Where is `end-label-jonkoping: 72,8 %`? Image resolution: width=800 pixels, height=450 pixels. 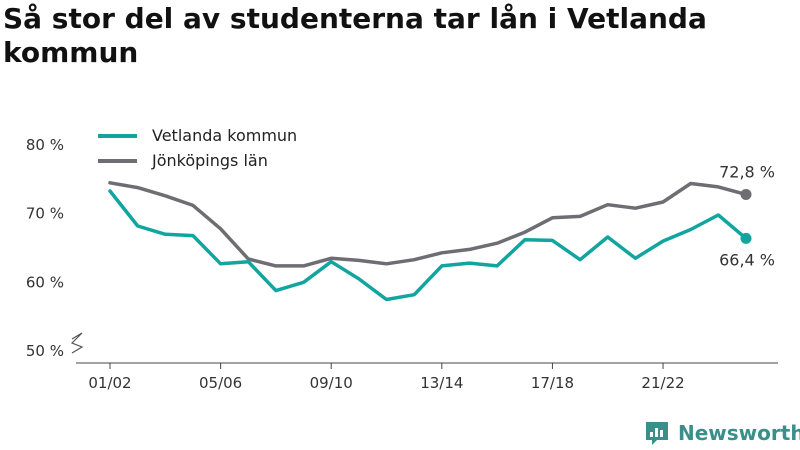
end-label-jonkoping: 72,8 % is located at coordinates (747, 171).